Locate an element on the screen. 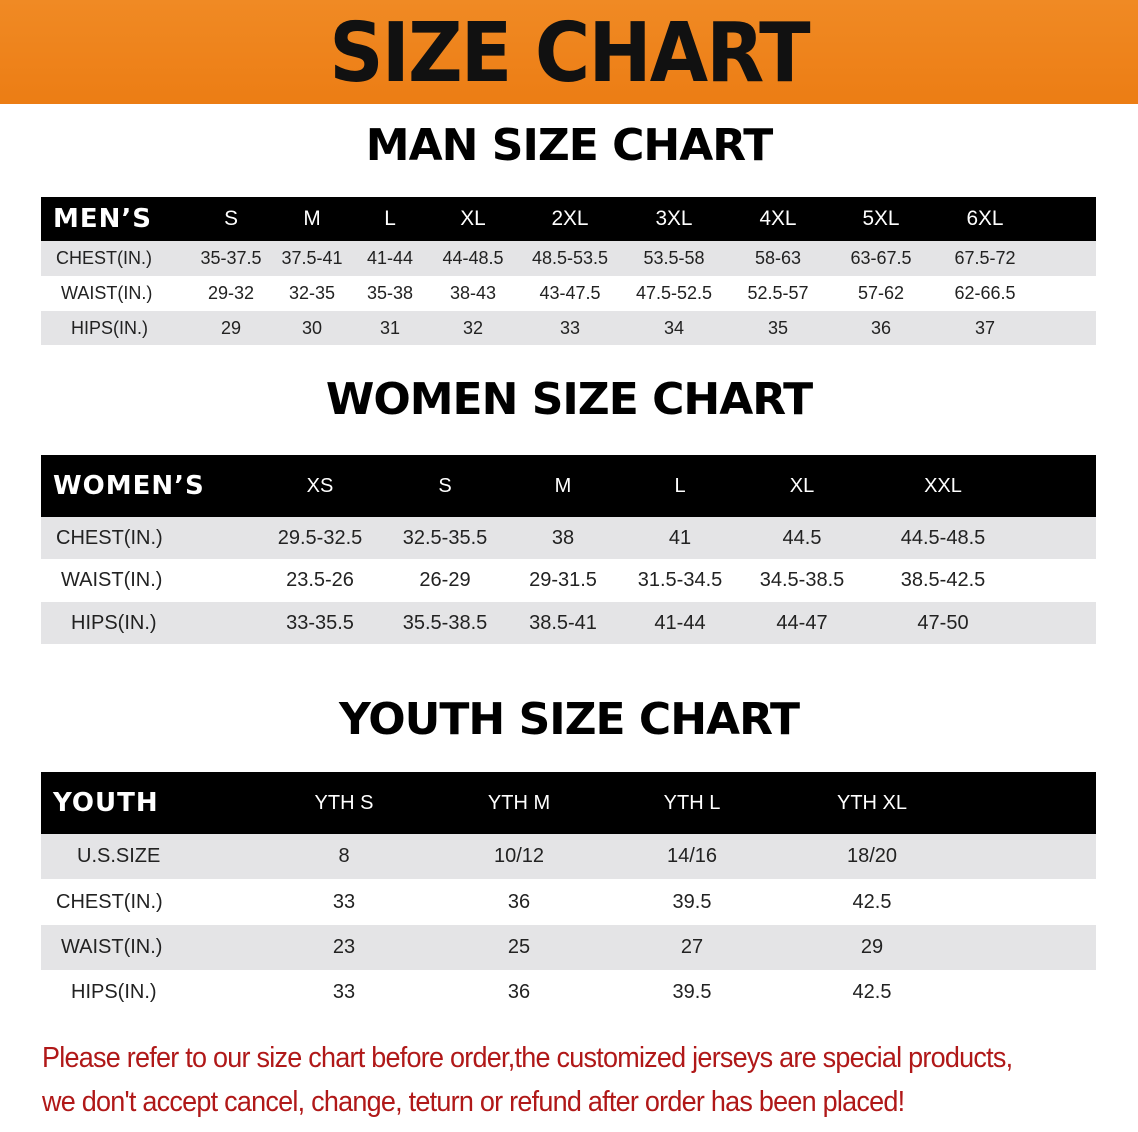  table-cell: 10/12 is located at coordinates (519, 856).